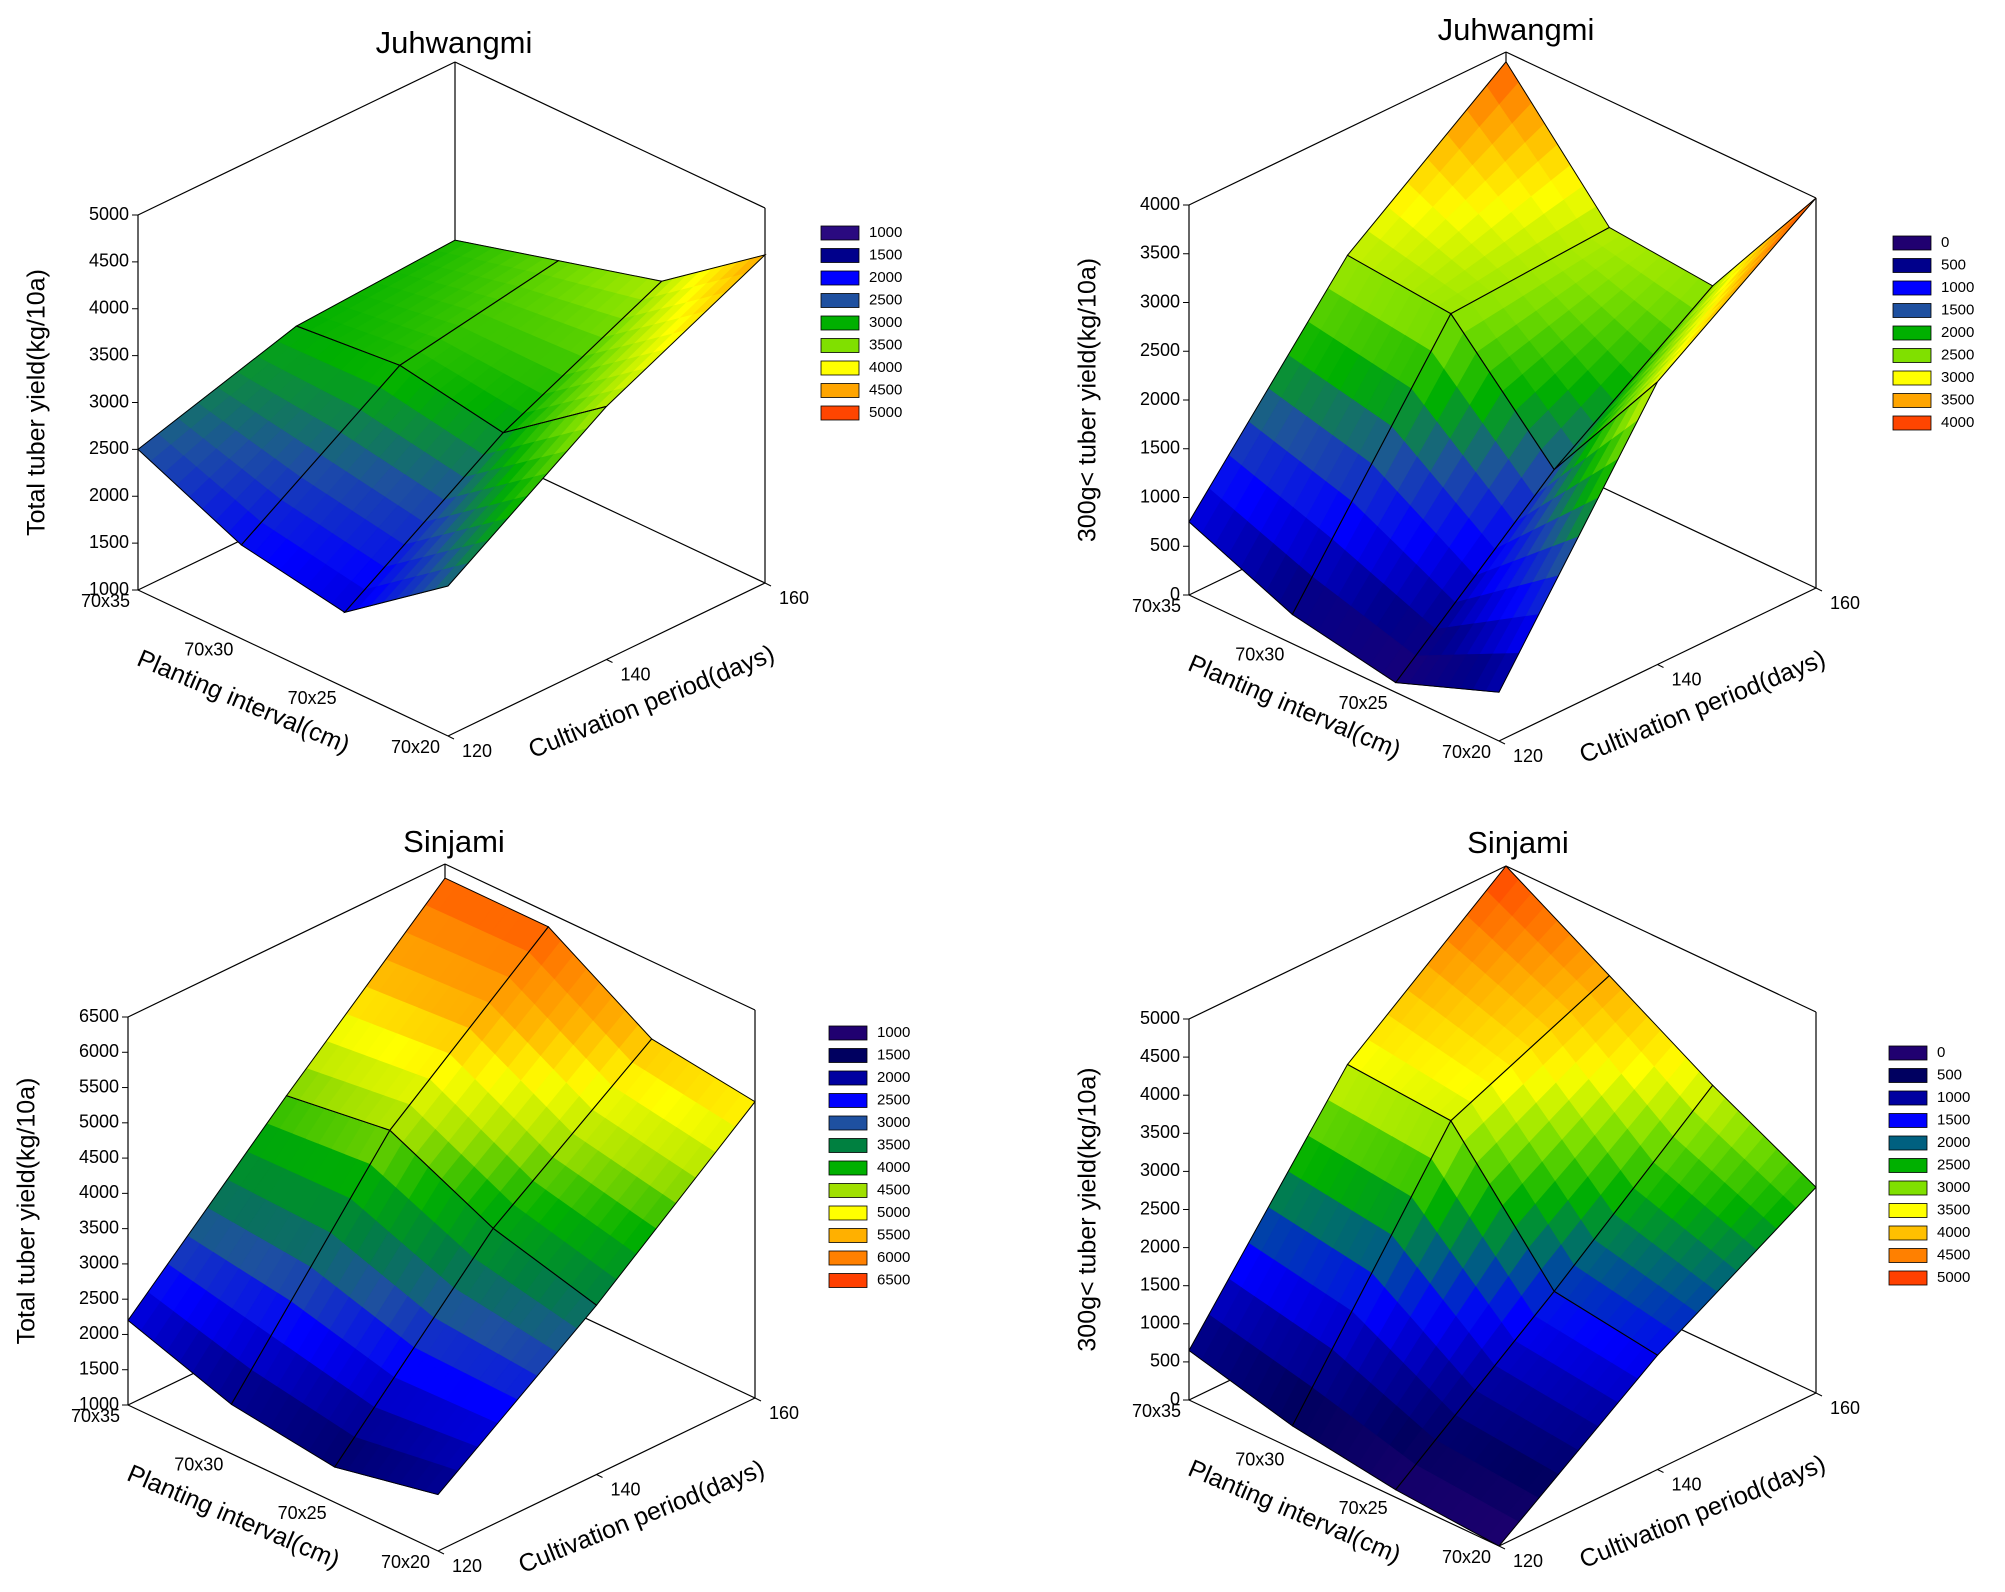  I want to click on y-tick-label: 120, so click(477, 751).